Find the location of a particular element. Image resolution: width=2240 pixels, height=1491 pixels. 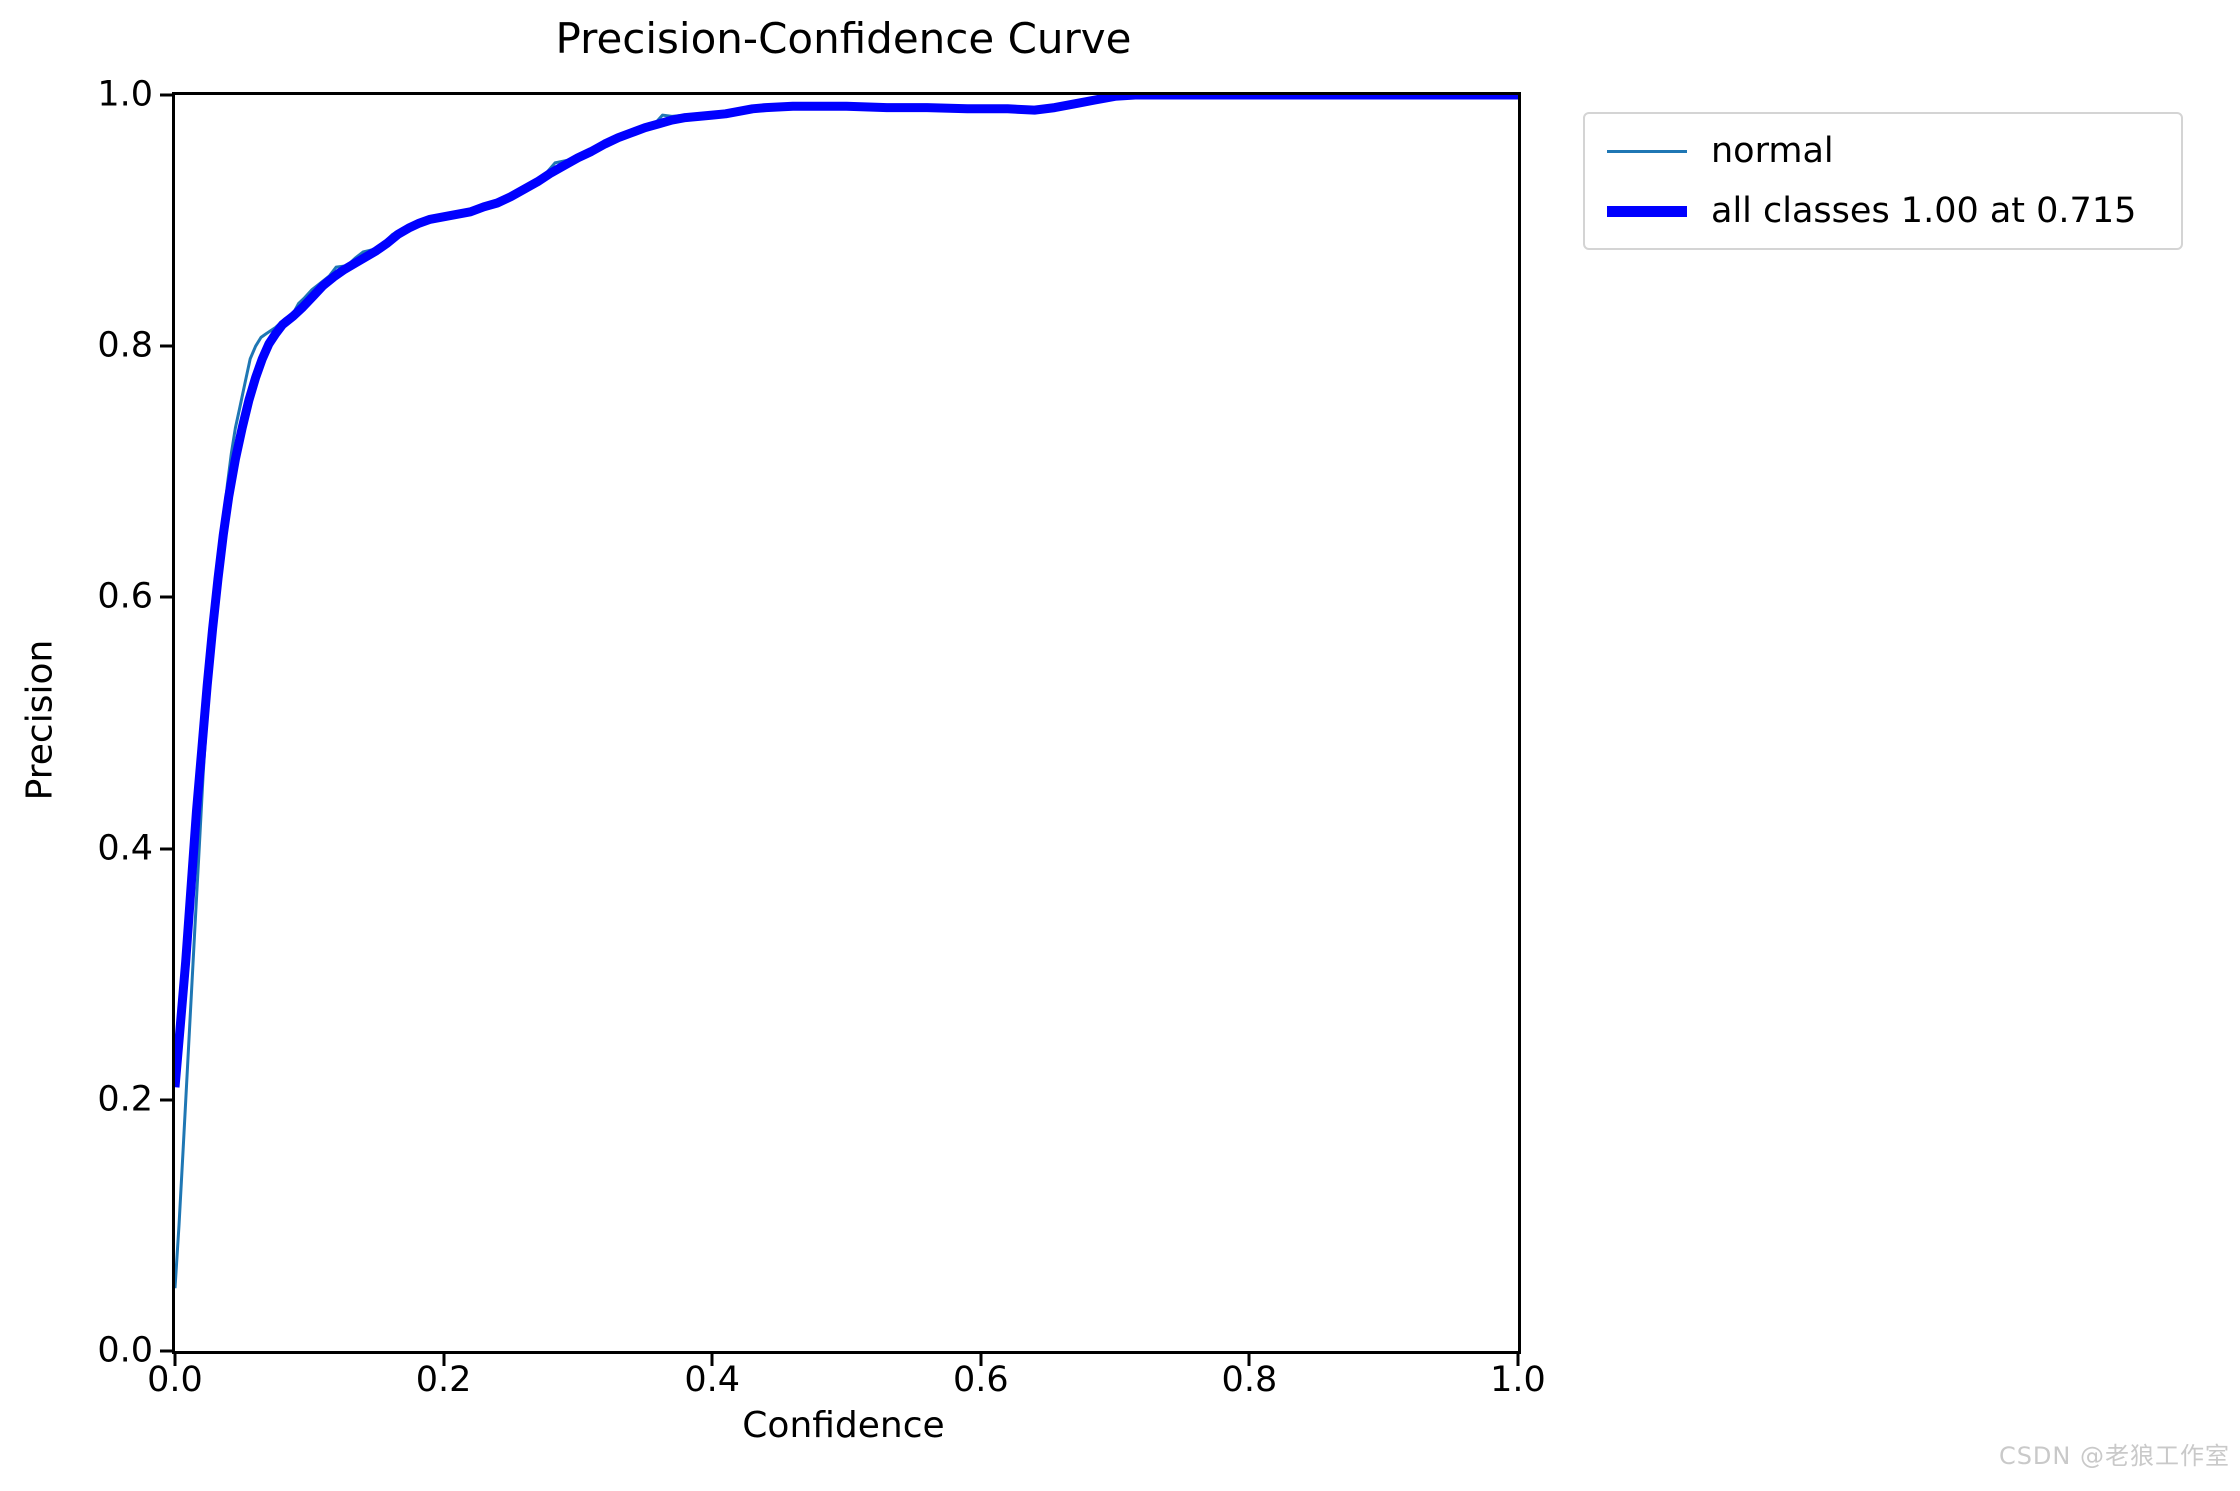

legend-label: normal is located at coordinates (1772, 151).